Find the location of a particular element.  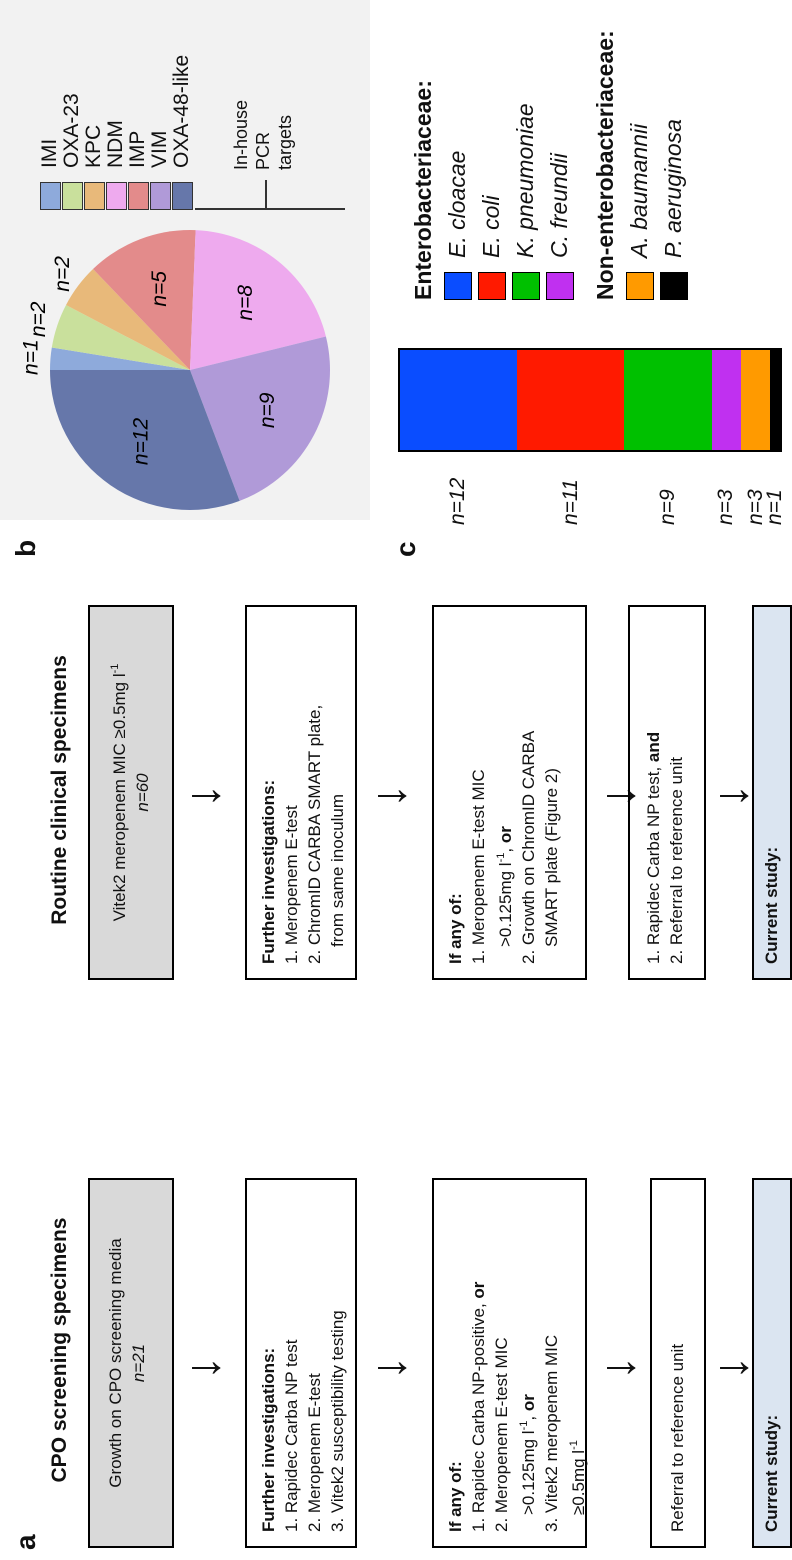

pie-label-vim: n=9 is located at coordinates (267, 410).